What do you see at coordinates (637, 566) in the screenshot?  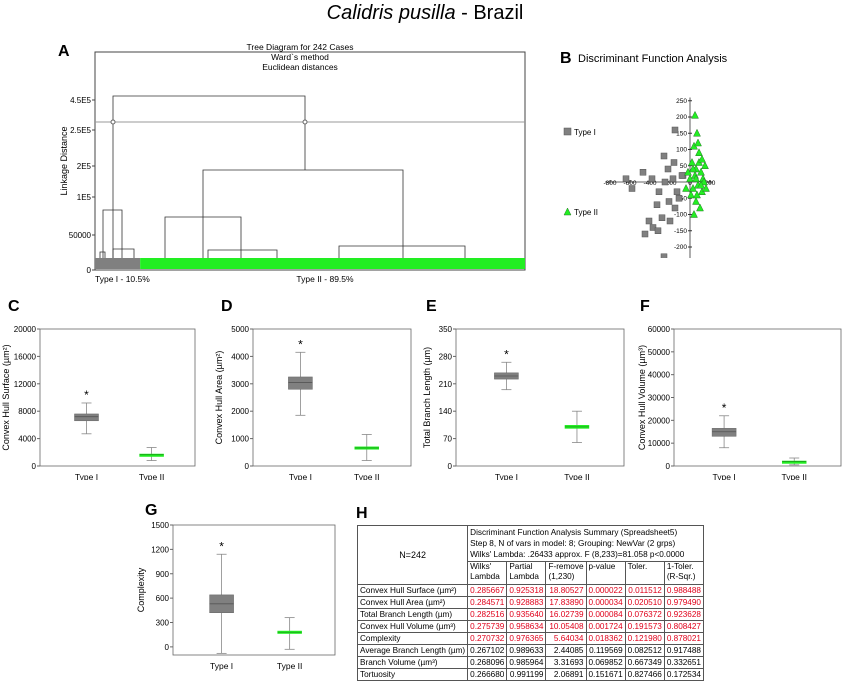 I see `column-header-line: Toler.` at bounding box center [637, 566].